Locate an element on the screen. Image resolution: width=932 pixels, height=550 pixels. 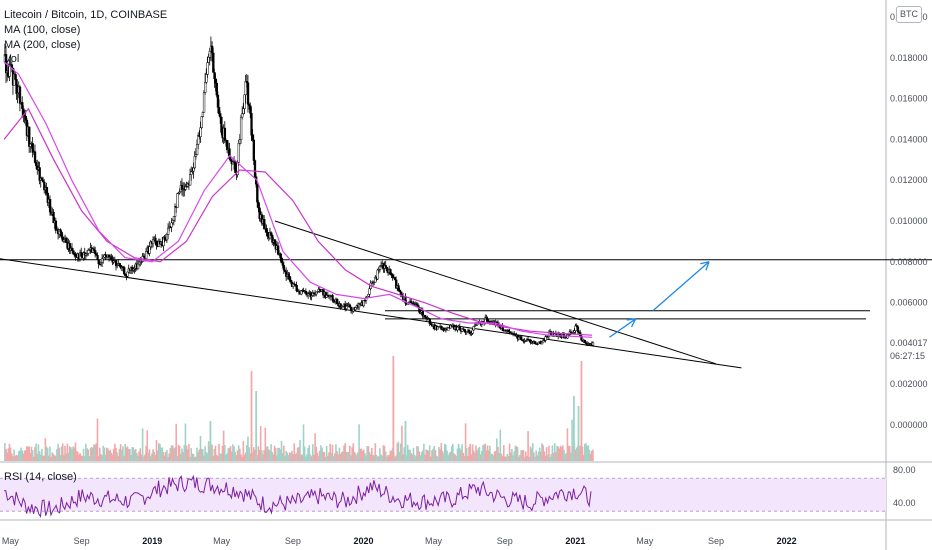
ma100-legend: MA (100, close) is located at coordinates (42, 30).